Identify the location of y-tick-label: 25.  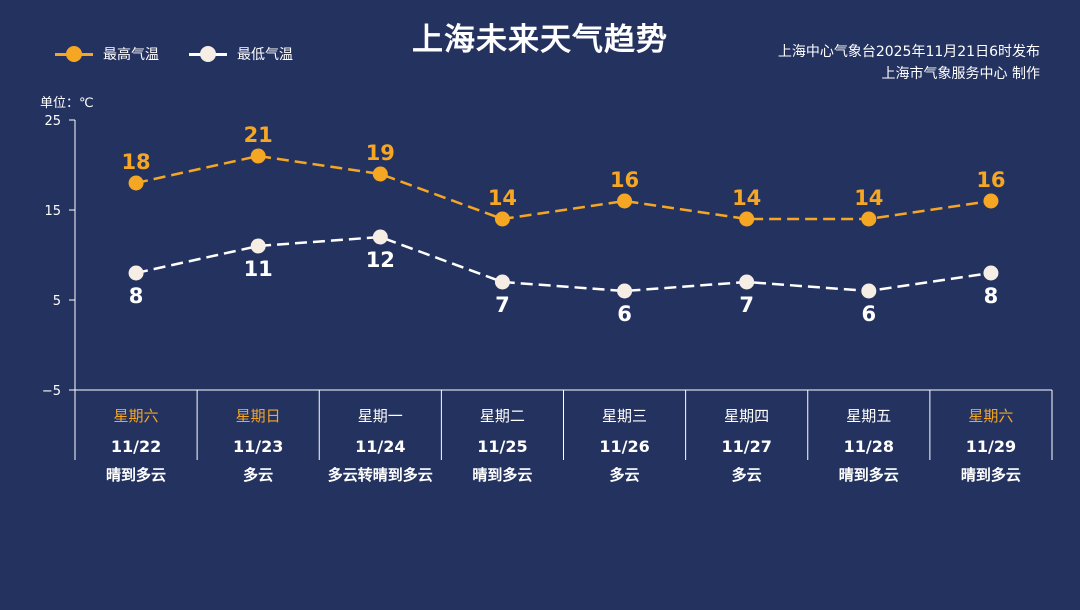
(52, 121).